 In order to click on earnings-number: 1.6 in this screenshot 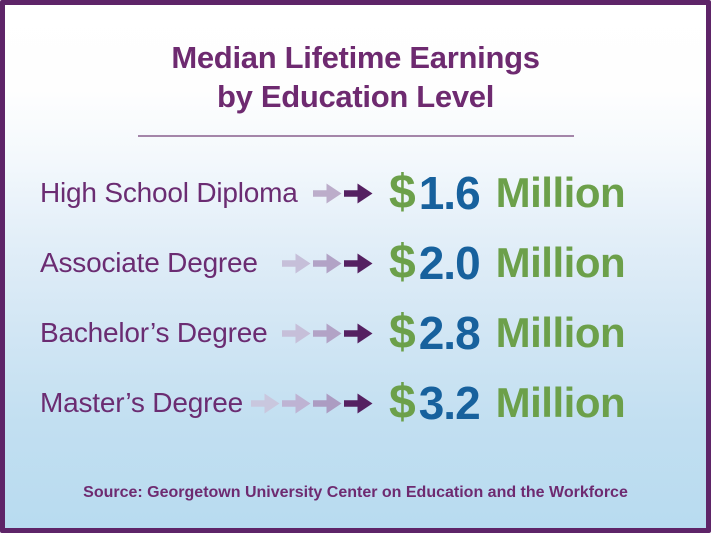, I will do `click(449, 193)`.